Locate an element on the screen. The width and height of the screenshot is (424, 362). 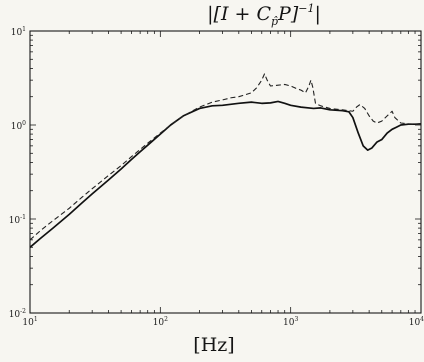
y-tick-label: 10⁻¹ is located at coordinates (17, 220).